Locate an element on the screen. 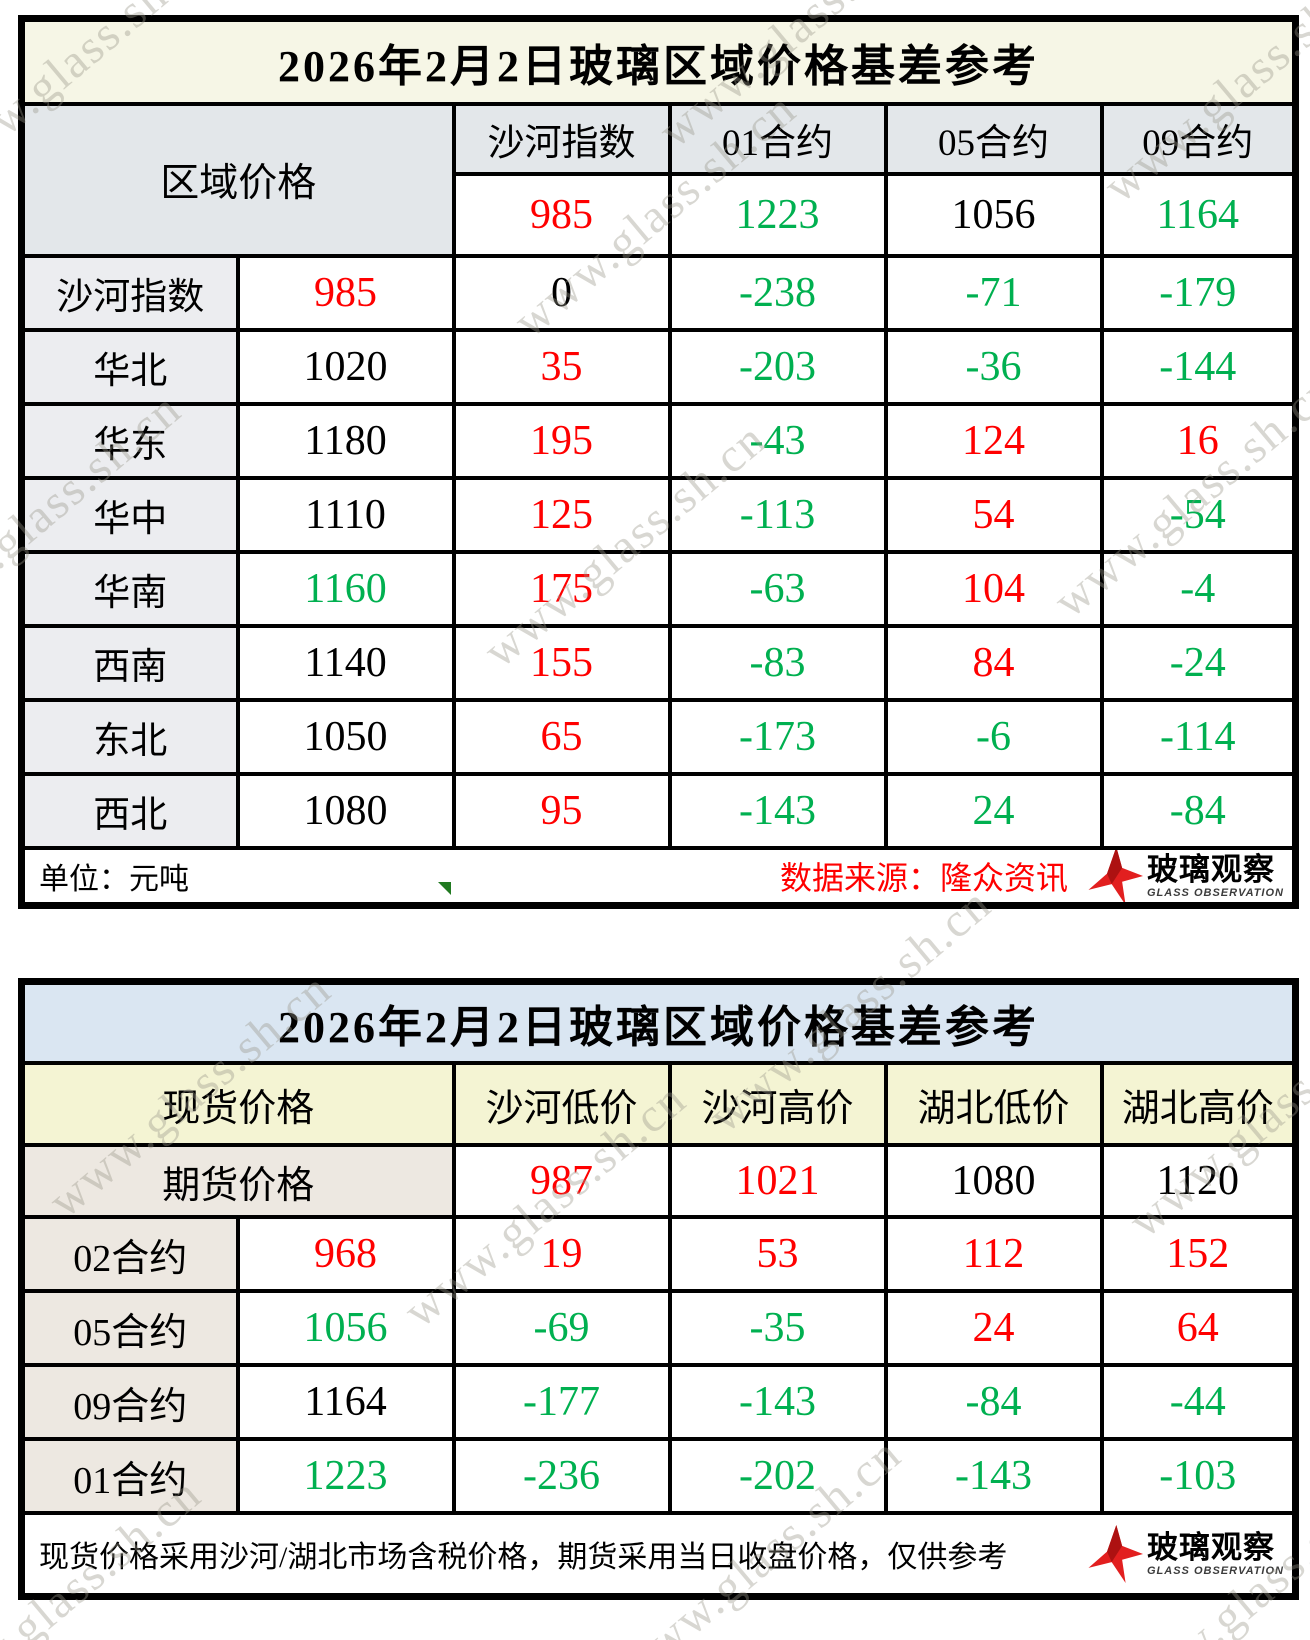  unit-note: 单位：元吨 is located at coordinates (114, 879).